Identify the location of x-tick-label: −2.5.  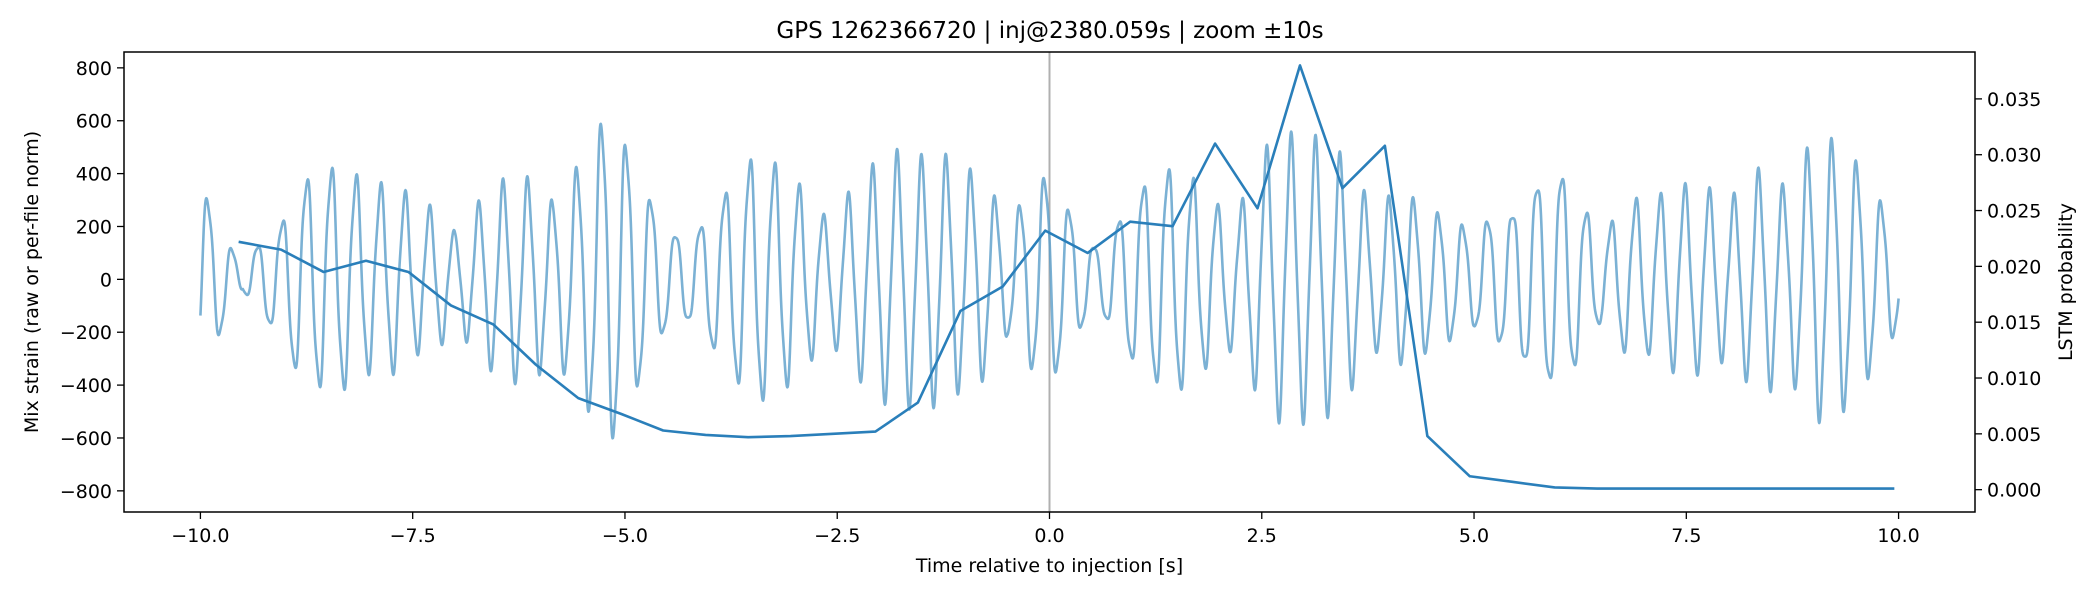
(837, 536).